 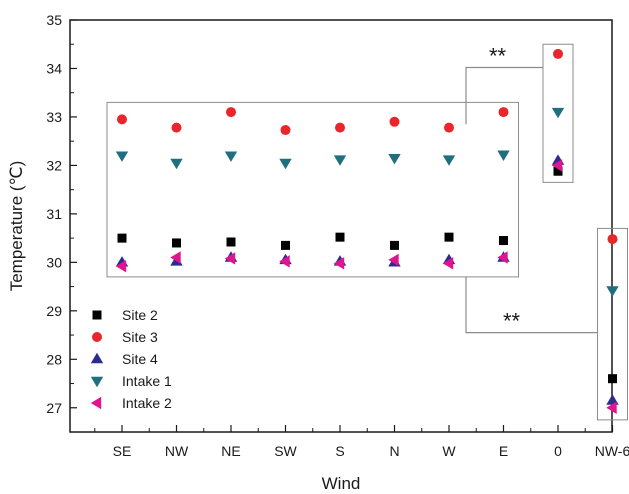 What do you see at coordinates (54, 311) in the screenshot?
I see `y-tick-label: 29` at bounding box center [54, 311].